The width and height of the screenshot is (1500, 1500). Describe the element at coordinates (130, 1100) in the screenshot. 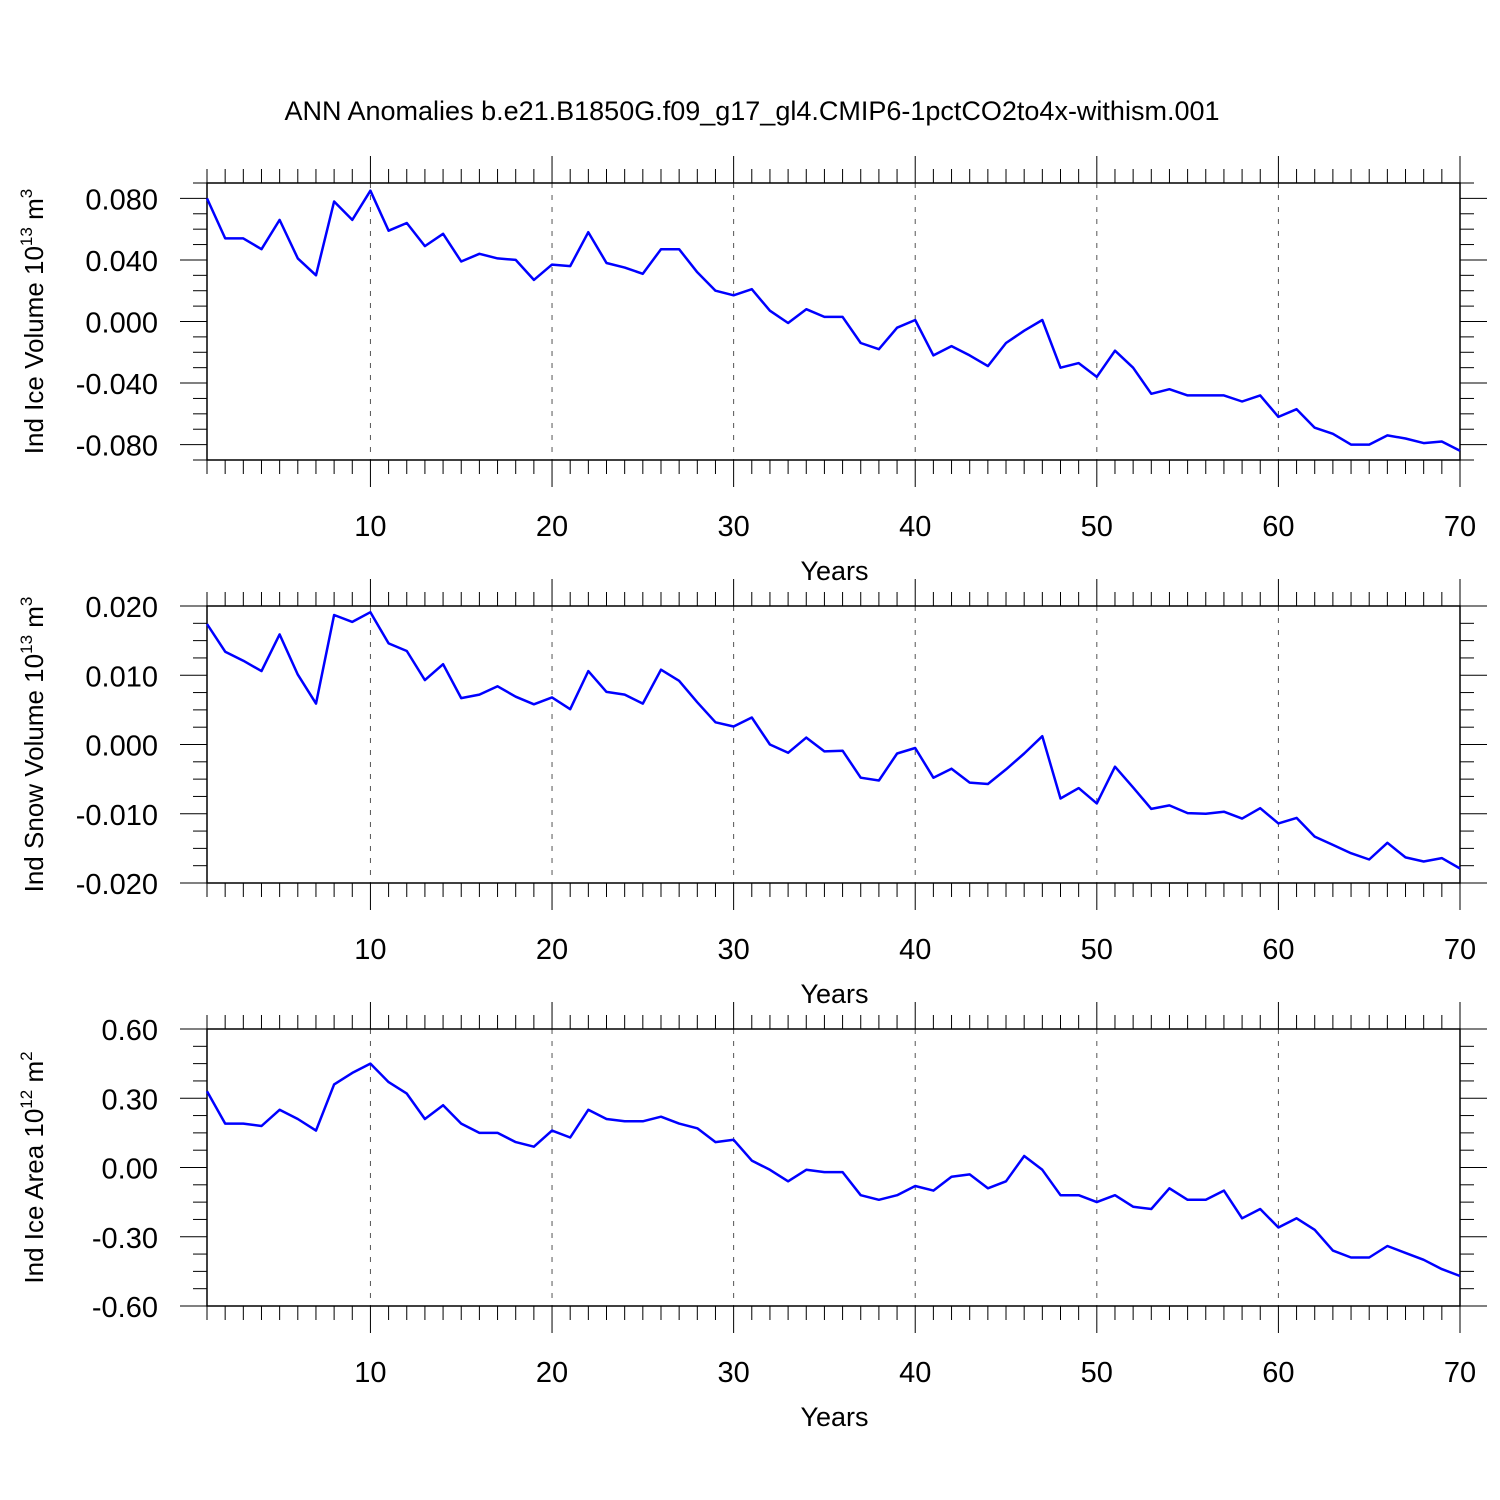

I see `y-tick-label: 0.30` at that location.